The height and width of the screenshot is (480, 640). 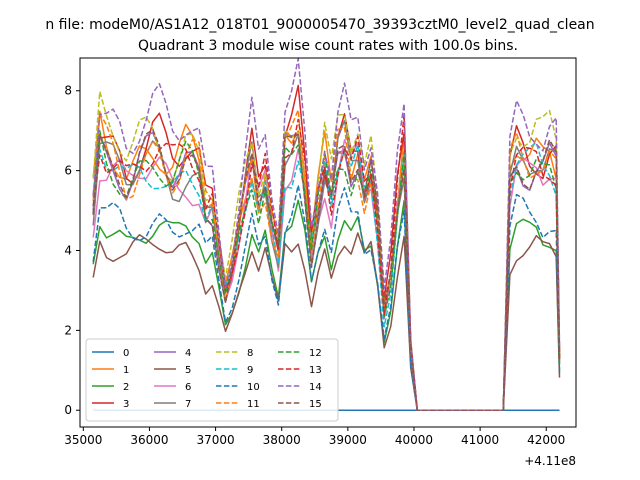 What do you see at coordinates (188, 353) in the screenshot?
I see `legend-entry: 4` at bounding box center [188, 353].